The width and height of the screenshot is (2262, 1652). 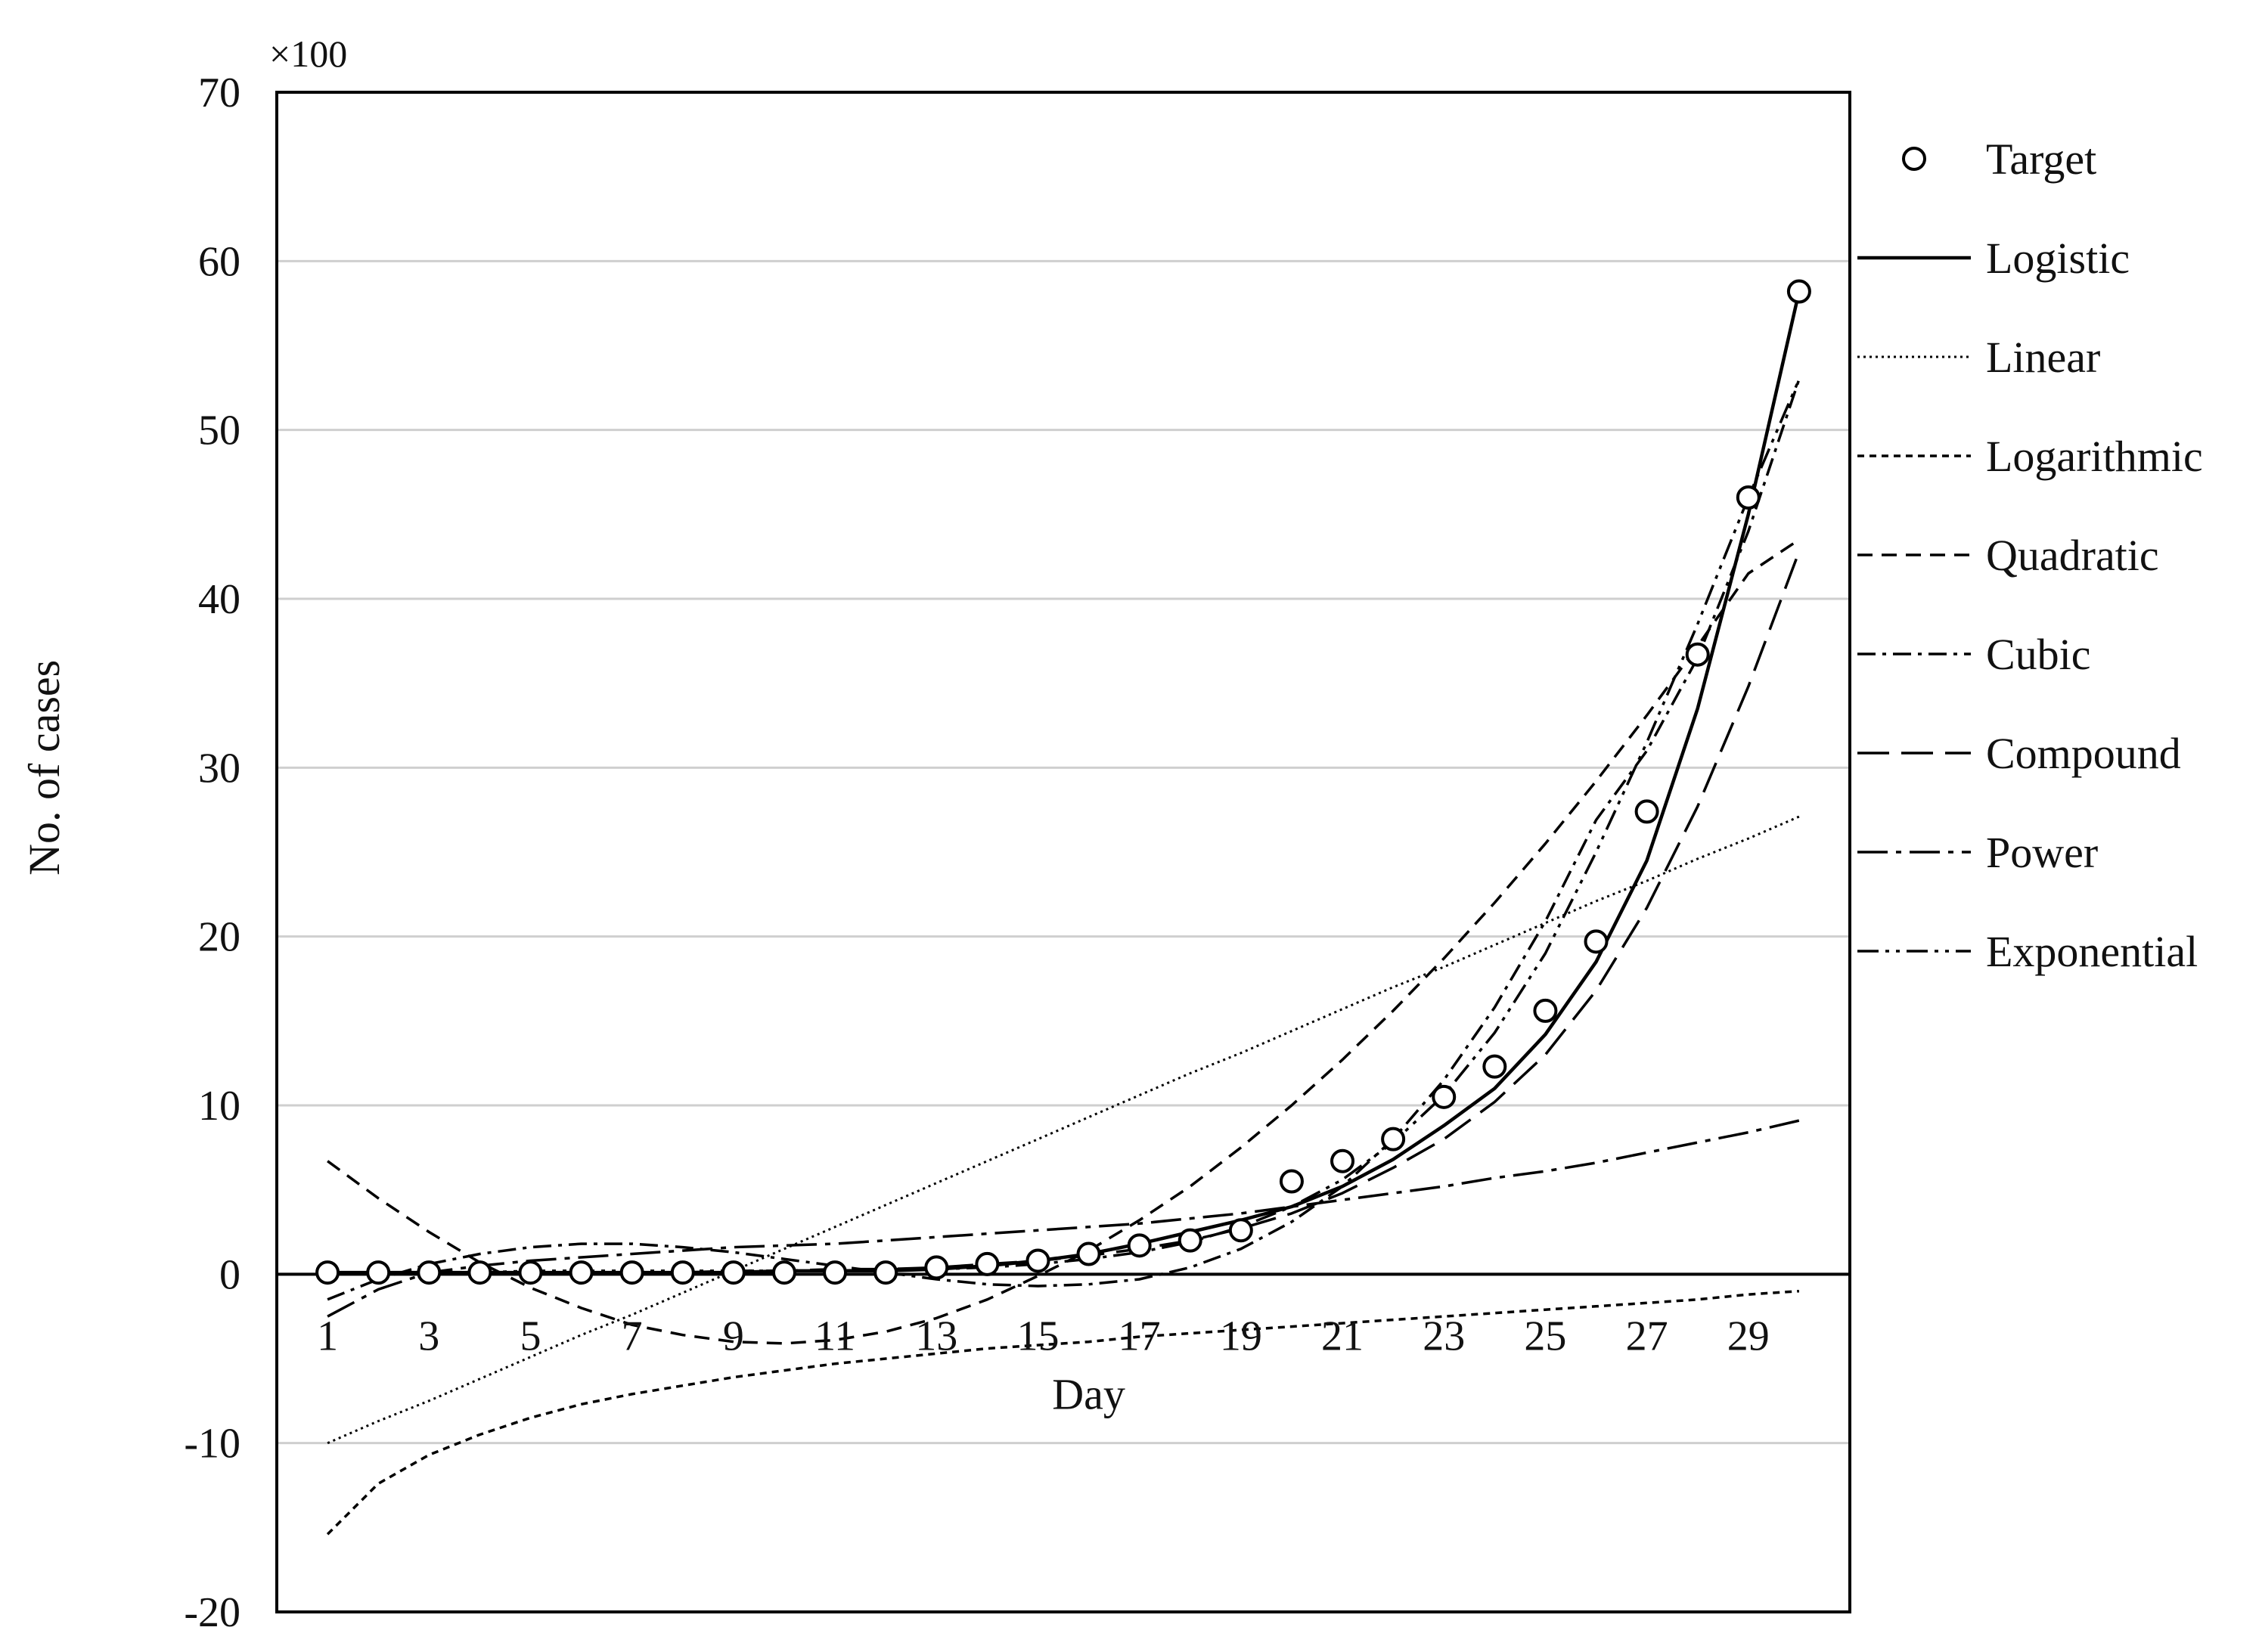 What do you see at coordinates (219, 262) in the screenshot?
I see `y-tick-label: 60` at bounding box center [219, 262].